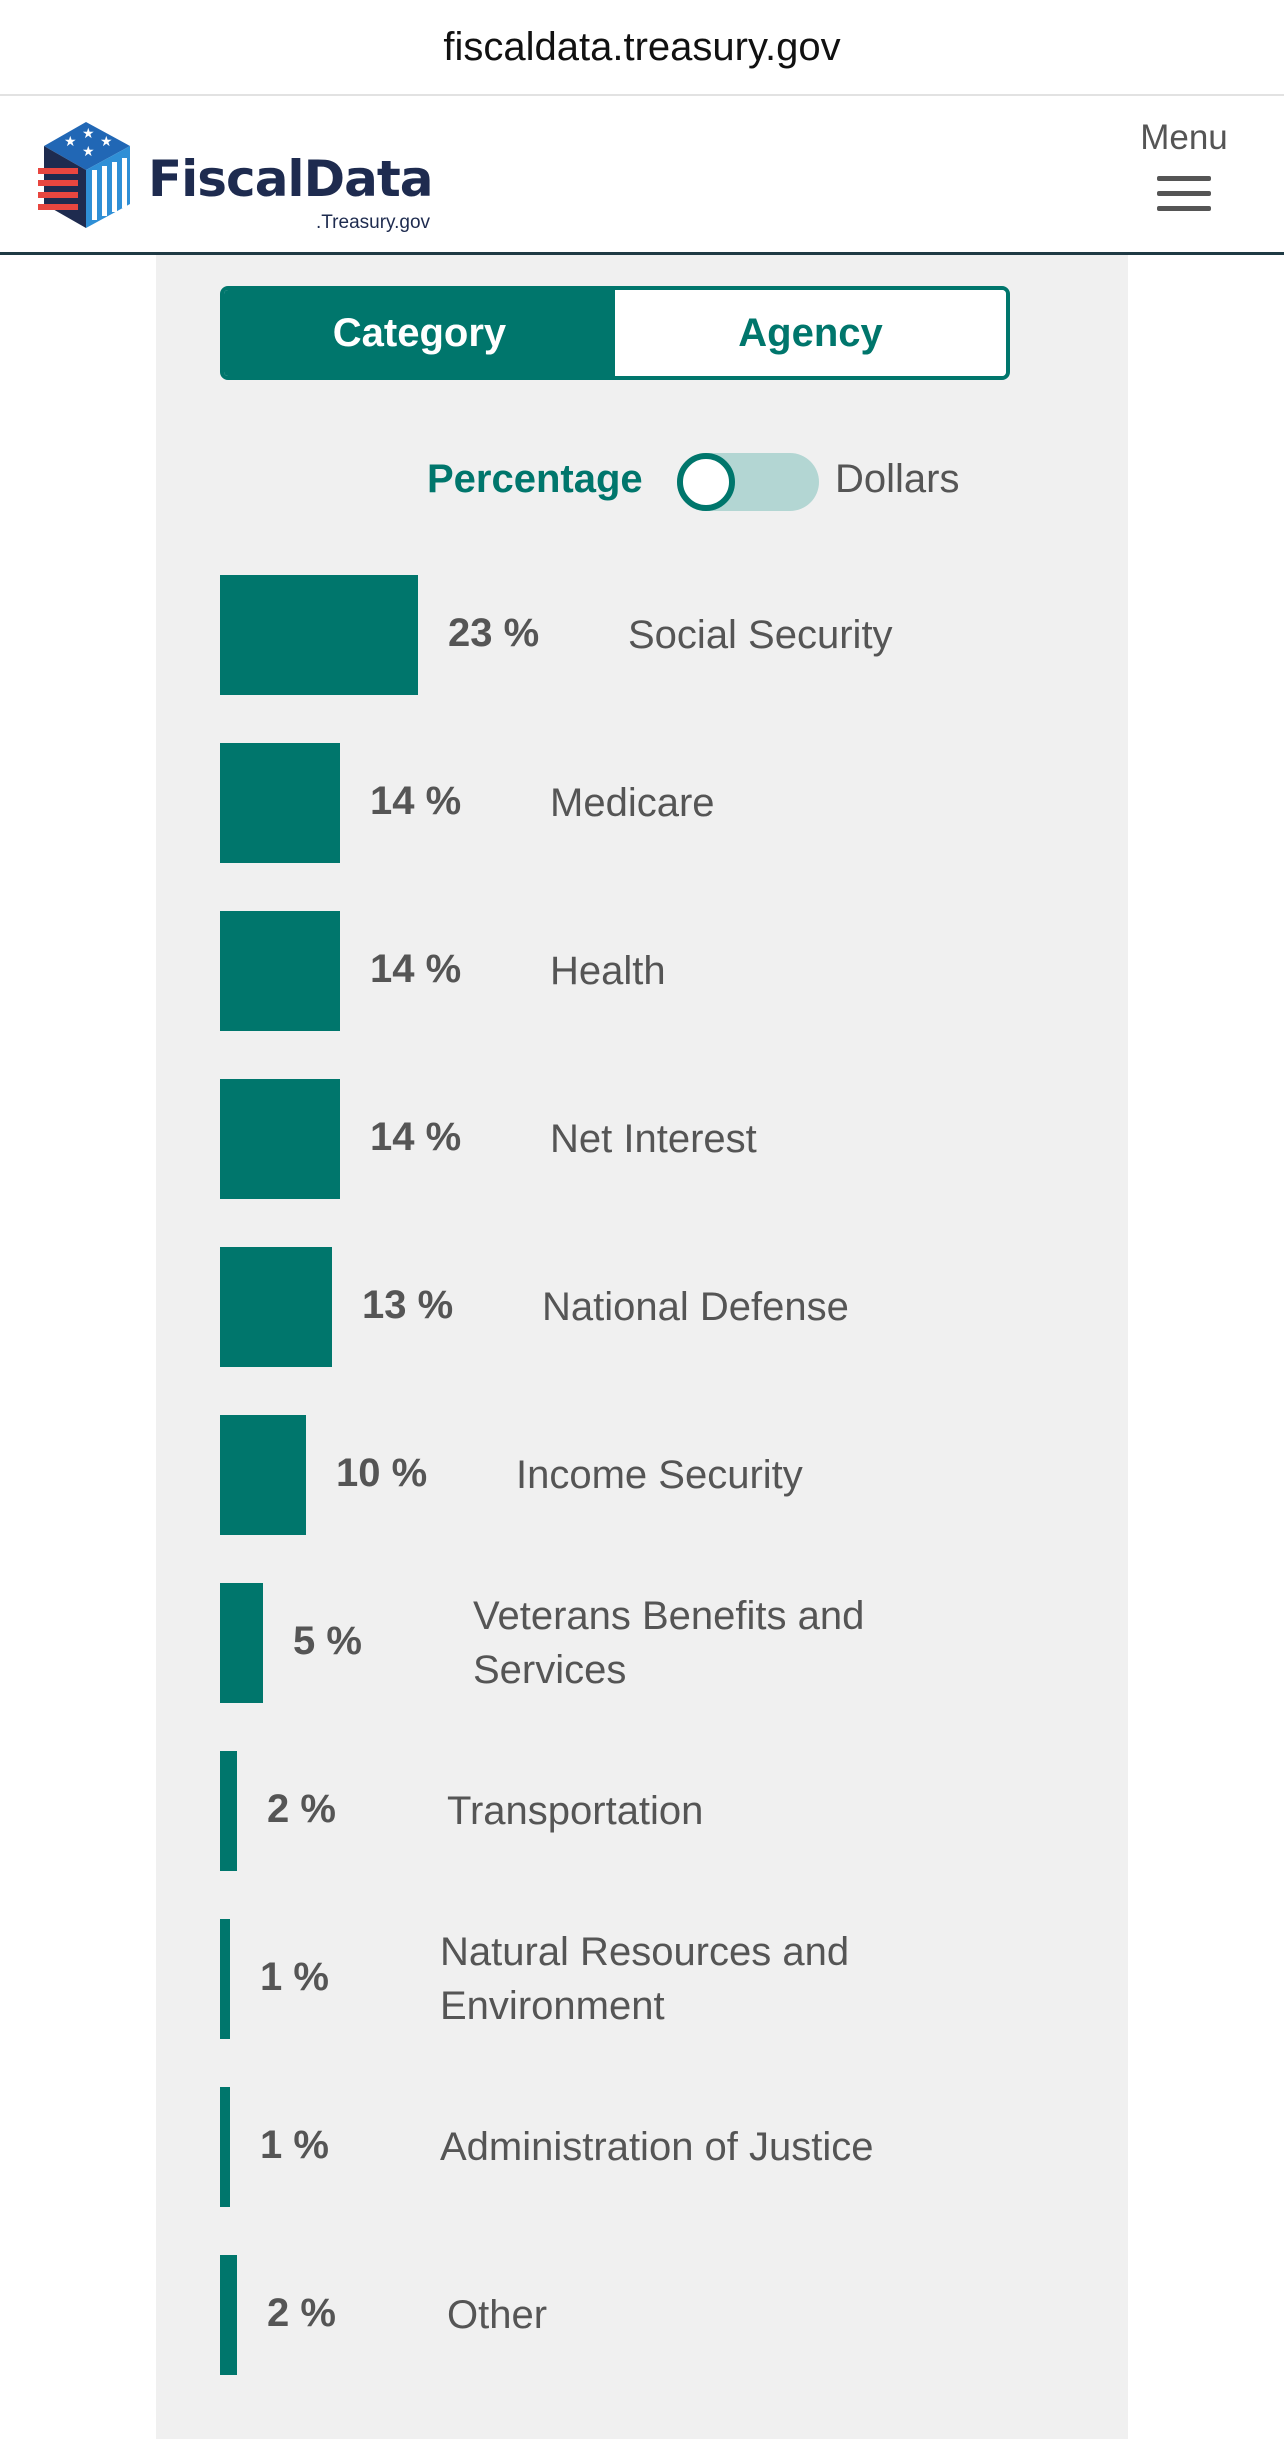 This screenshot has width=1284, height=2439. I want to click on bar-category-label: National Defense, so click(695, 1307).